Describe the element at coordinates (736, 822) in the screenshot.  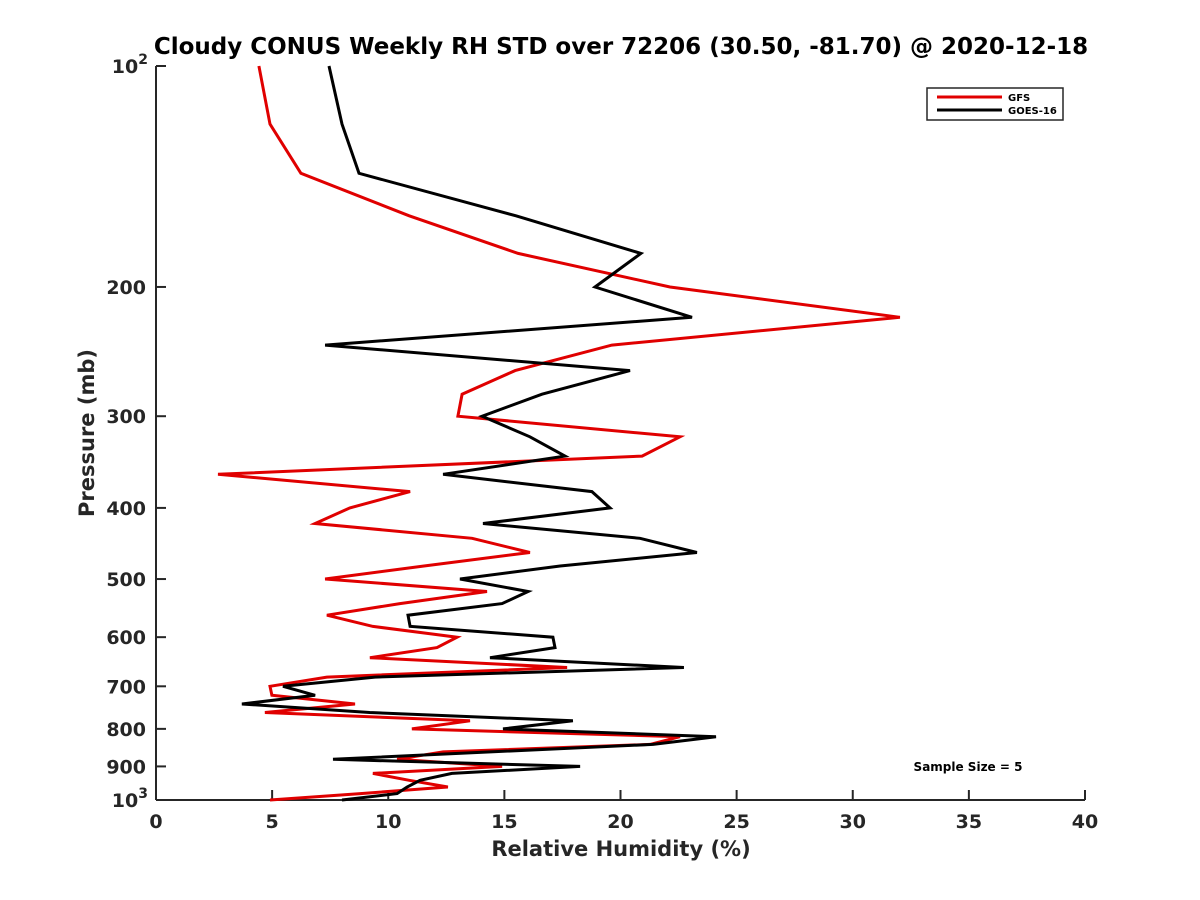
I see `x-tick-label: 25` at that location.